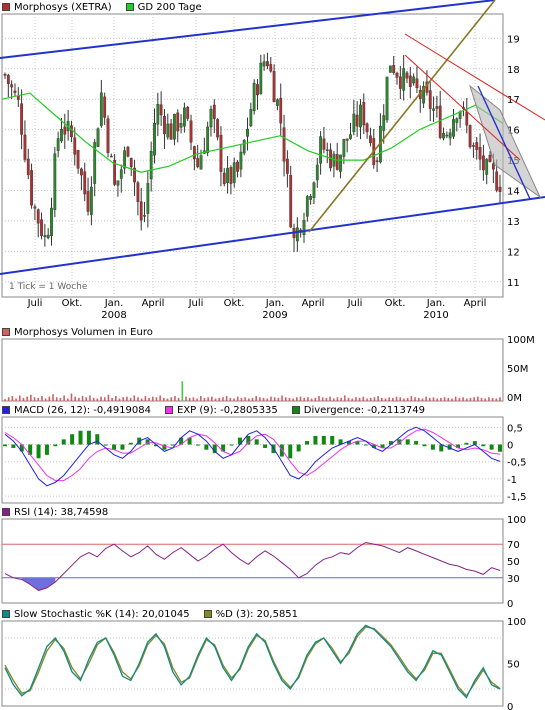  What do you see at coordinates (83, 332) in the screenshot?
I see `volume-label: Morphosys Volumen in Euro` at bounding box center [83, 332].